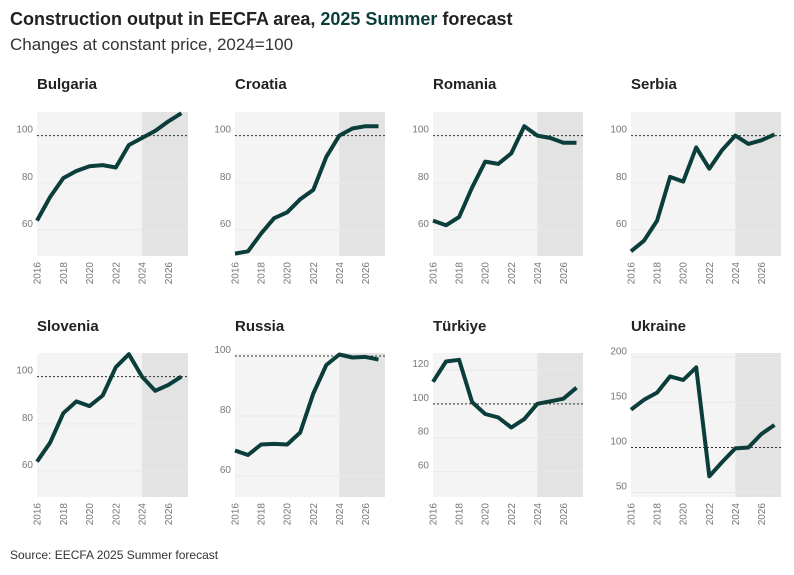 The height and width of the screenshot is (575, 794). Describe the element at coordinates (68, 326) in the screenshot. I see `panel-title: Slovenia` at that location.